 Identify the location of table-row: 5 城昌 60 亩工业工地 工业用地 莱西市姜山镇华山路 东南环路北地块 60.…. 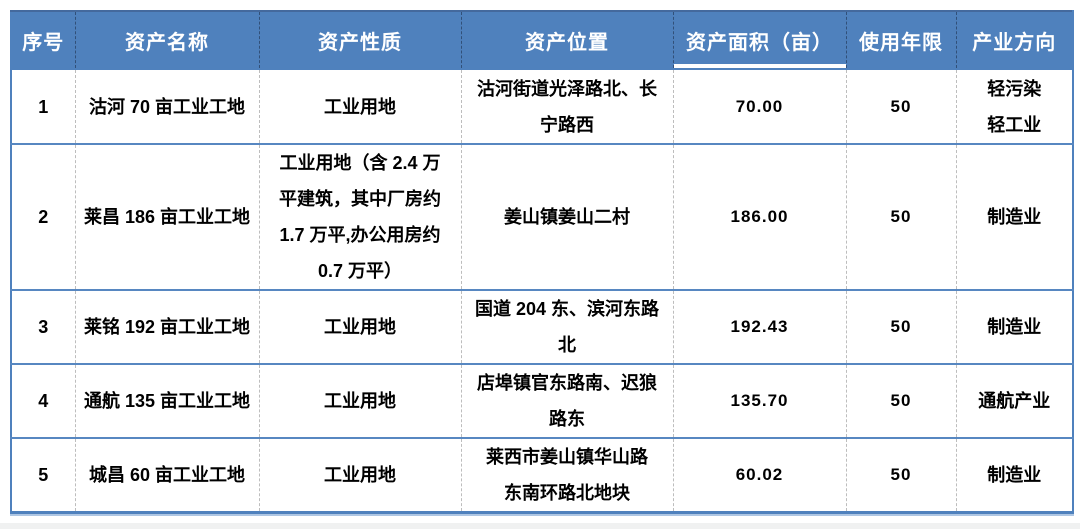
(542, 476).